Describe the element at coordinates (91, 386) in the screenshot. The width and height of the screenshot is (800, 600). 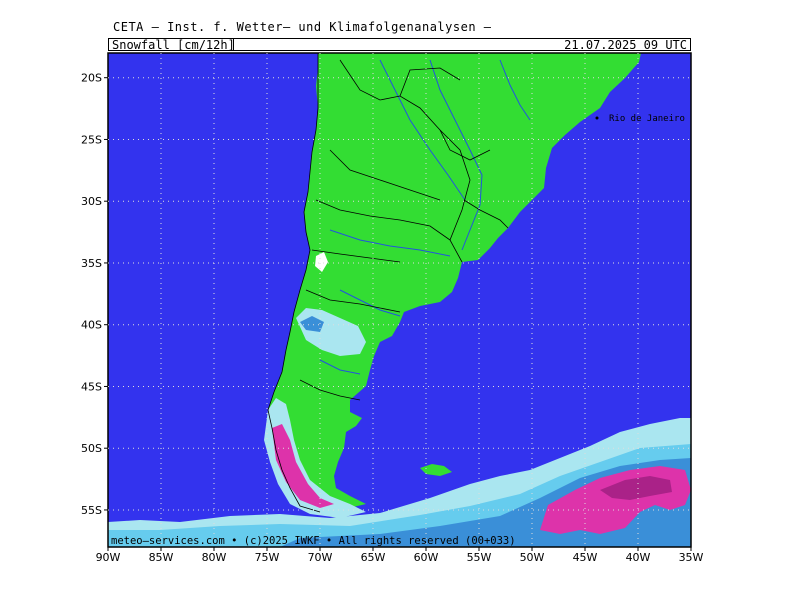
I see `lat-tick-label: 45S` at that location.